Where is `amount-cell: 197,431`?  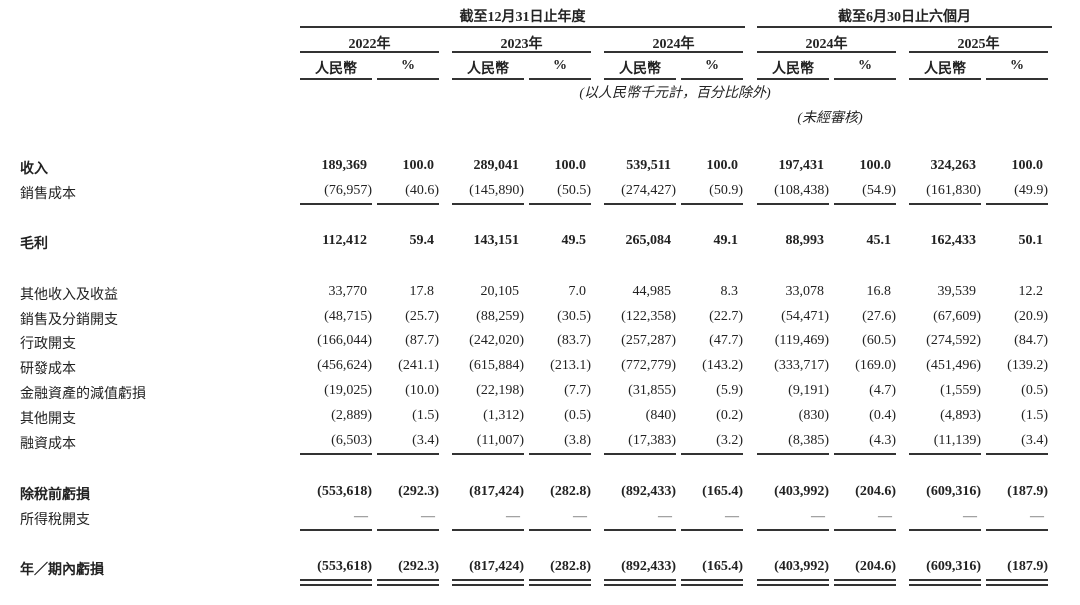
amount-cell: 197,431 is located at coordinates (801, 165).